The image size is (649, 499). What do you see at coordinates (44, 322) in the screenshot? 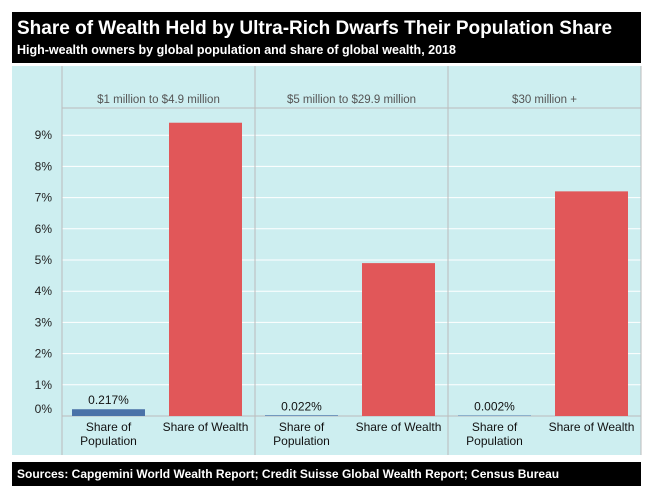
I see `y-tick-label: 3%` at bounding box center [44, 322].